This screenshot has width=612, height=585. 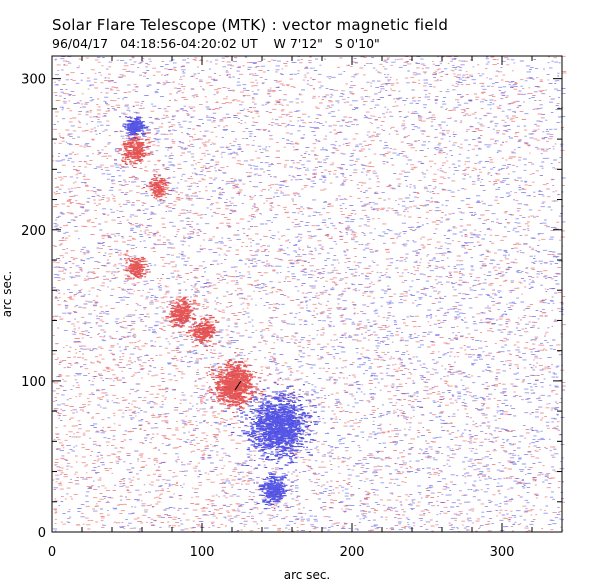 What do you see at coordinates (42, 533) in the screenshot?
I see `y-tick-label: 0` at bounding box center [42, 533].